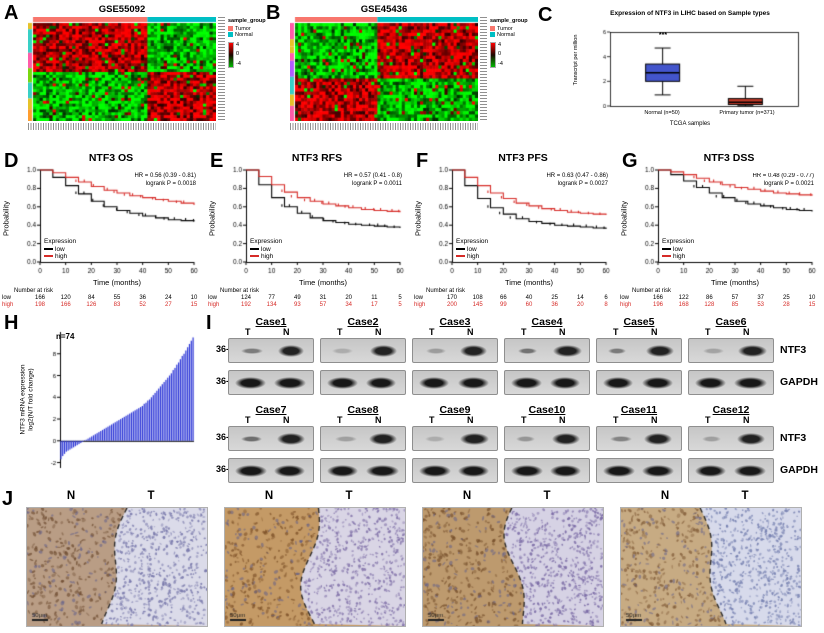 The image size is (824, 633). I want to click on high-label: high, so click(61, 256).